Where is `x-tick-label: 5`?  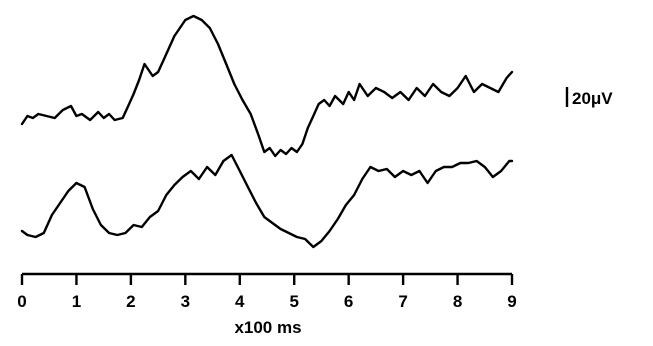 x-tick-label: 5 is located at coordinates (293, 301).